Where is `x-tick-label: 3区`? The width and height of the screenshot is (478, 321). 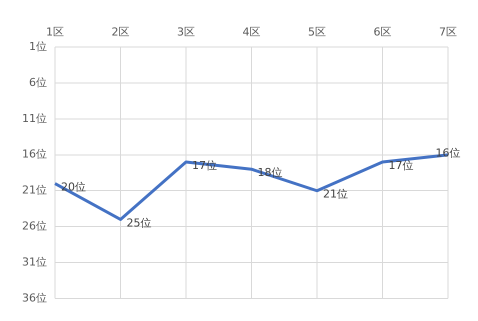 x-tick-label: 3区 is located at coordinates (186, 31).